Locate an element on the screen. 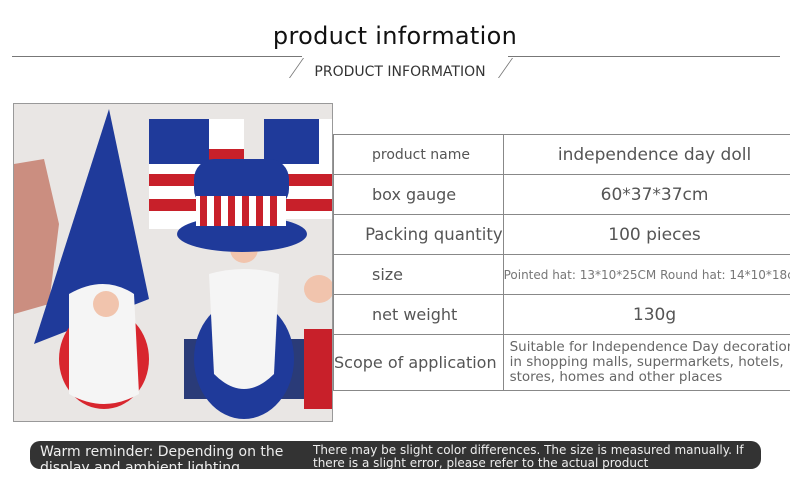  row-value: 130g is located at coordinates (646, 314).